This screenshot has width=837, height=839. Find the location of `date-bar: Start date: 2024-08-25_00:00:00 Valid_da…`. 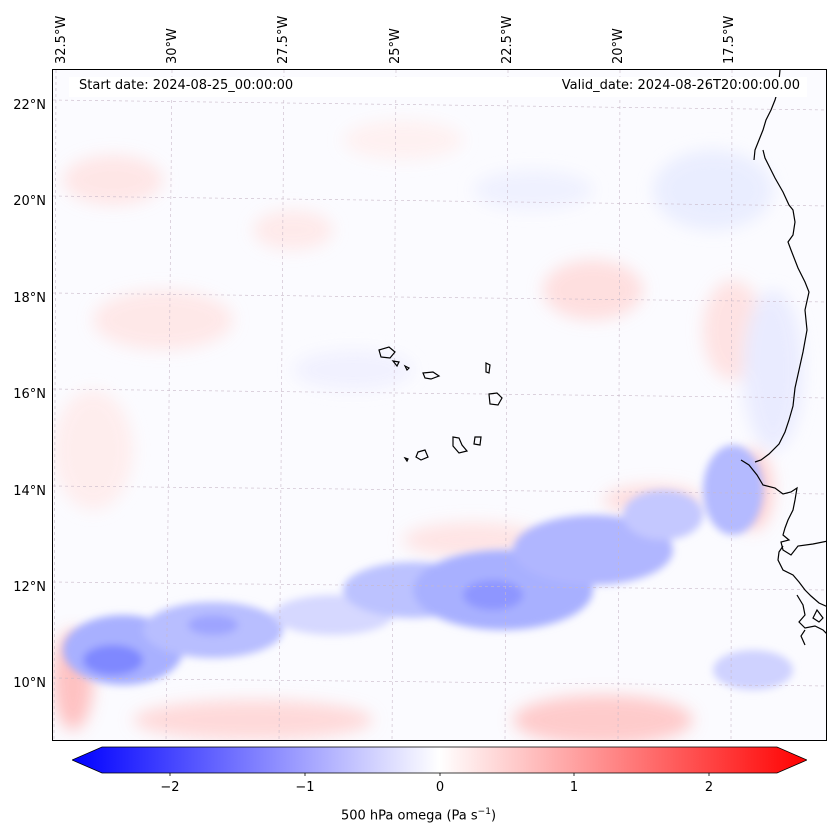

date-bar: Start date: 2024-08-25_00:00:00 Valid_da… is located at coordinates (438, 87).